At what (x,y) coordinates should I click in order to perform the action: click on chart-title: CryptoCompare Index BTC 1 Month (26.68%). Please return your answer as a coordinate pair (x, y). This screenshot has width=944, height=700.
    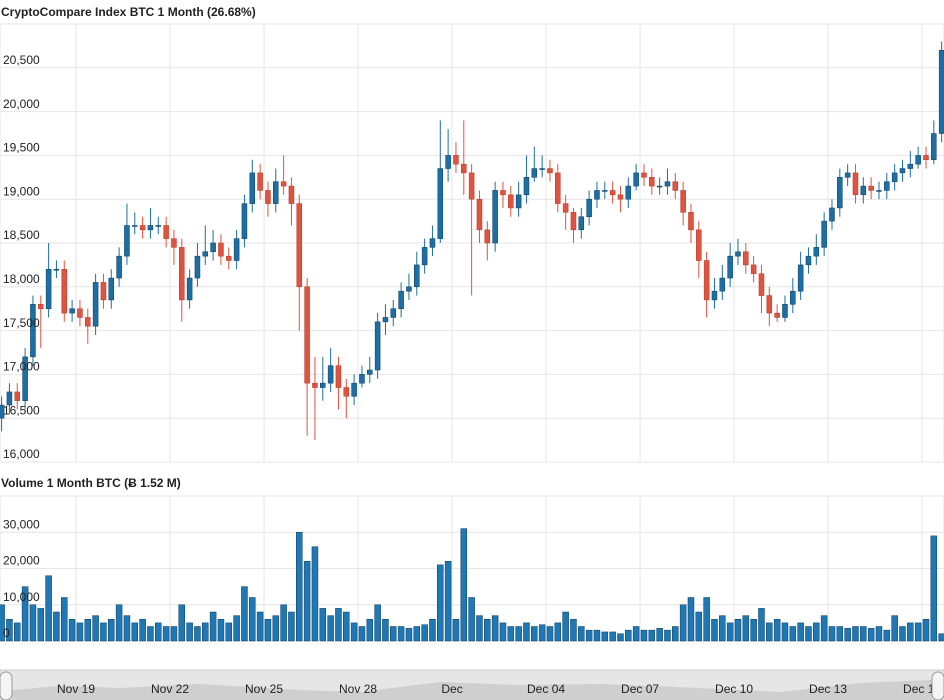
    Looking at the image, I should click on (128, 12).